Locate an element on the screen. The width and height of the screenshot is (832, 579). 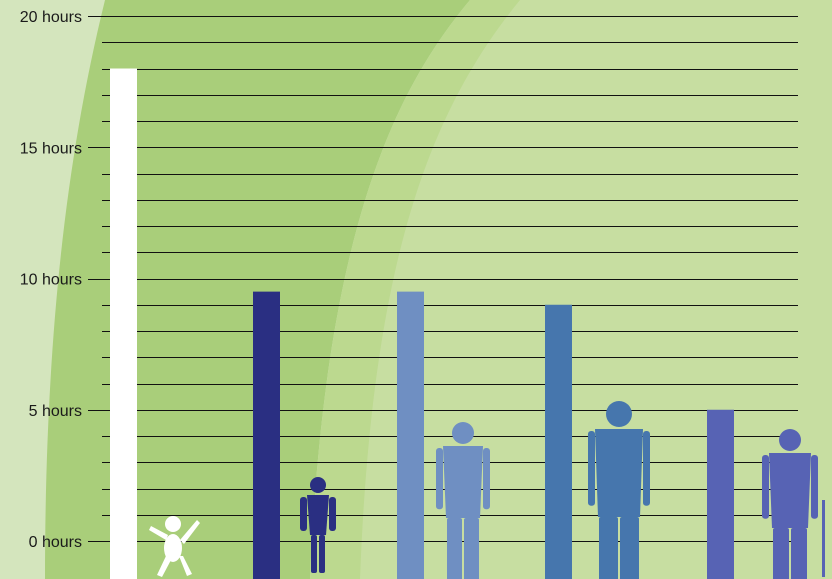
elderly-silhouette-icon is located at coordinates (793, 504).